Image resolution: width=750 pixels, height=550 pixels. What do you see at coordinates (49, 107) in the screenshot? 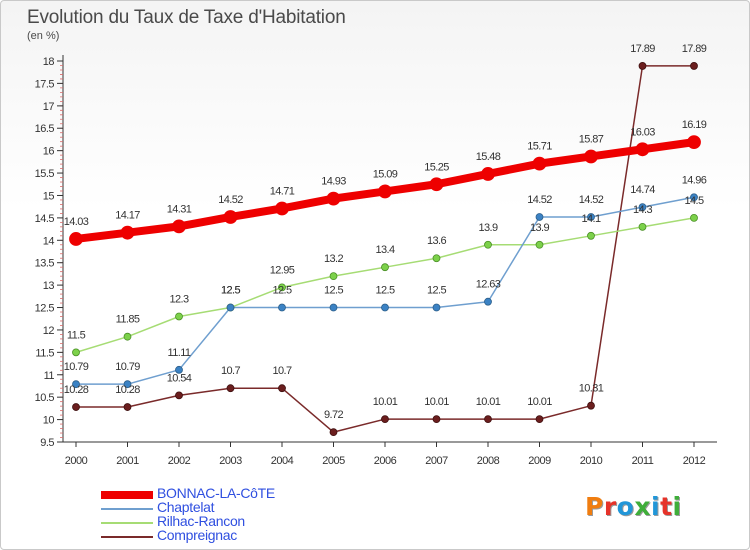
I see `y-tick-label: 17` at bounding box center [49, 107].